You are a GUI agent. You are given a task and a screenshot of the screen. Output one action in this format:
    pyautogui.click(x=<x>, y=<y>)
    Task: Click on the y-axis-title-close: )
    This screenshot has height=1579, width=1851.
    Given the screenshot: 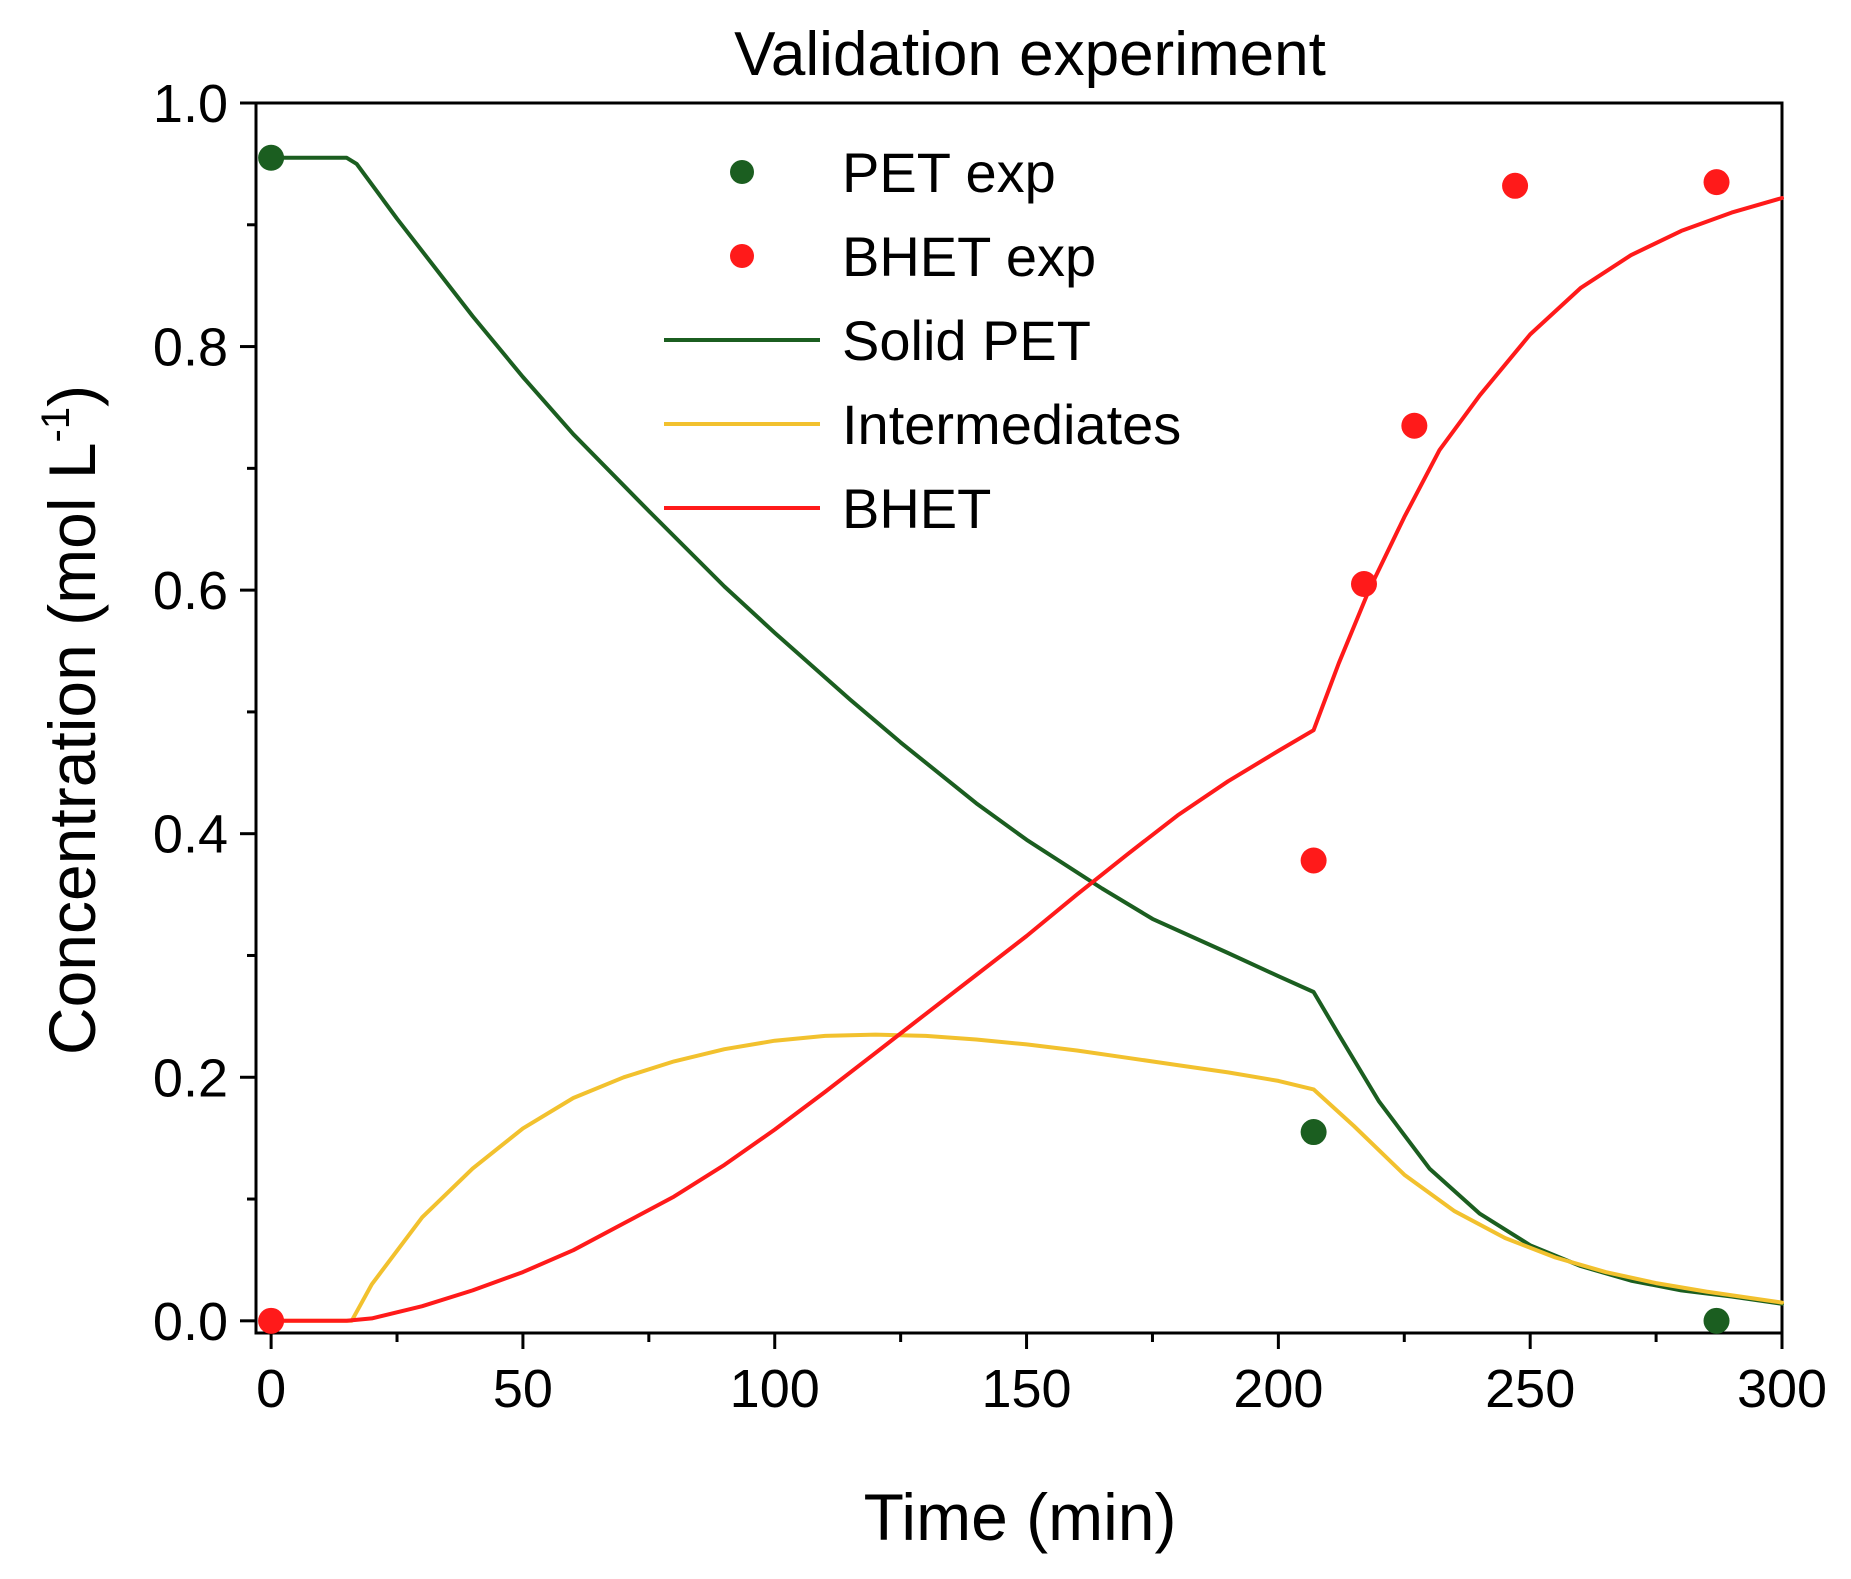 What is the action you would take?
    pyautogui.click(x=72, y=396)
    